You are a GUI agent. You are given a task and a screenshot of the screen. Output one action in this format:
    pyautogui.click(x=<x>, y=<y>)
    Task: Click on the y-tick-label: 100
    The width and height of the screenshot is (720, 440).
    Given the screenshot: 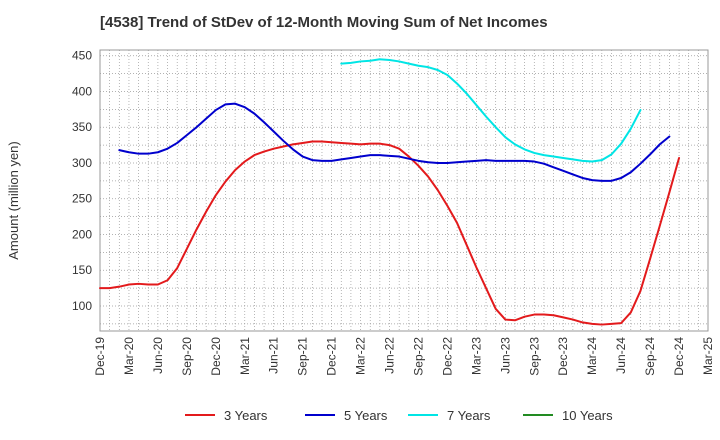 What is the action you would take?
    pyautogui.click(x=82, y=306)
    